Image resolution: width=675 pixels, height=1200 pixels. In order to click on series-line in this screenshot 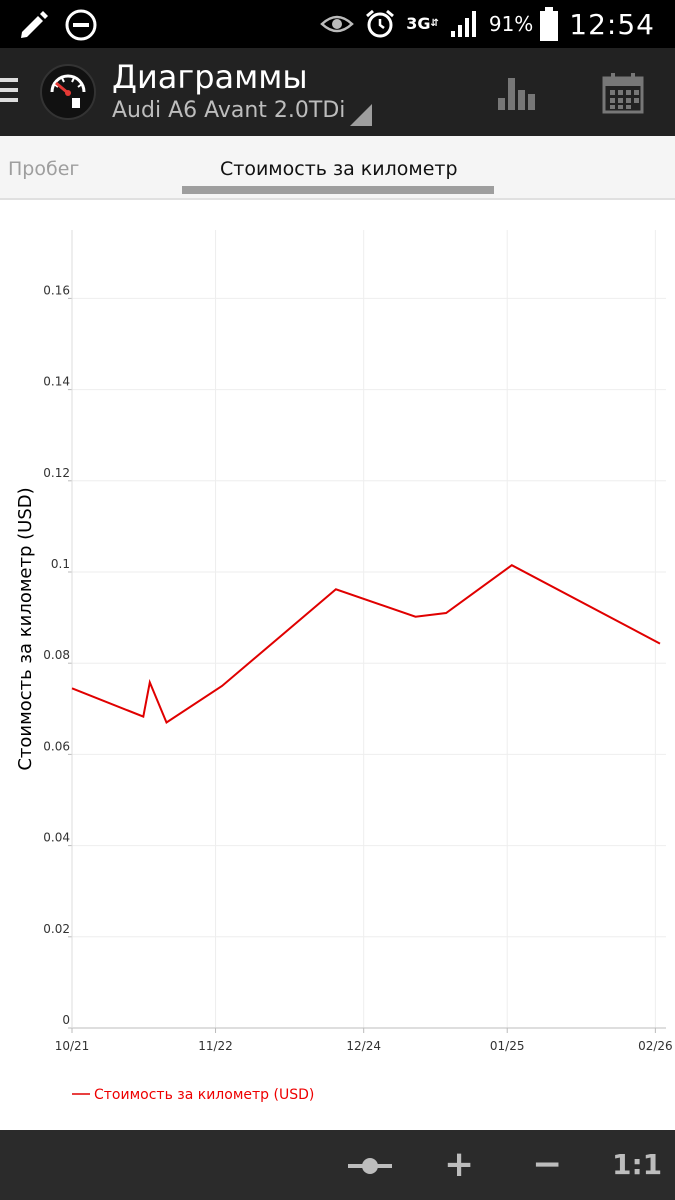, I will do `click(366, 644)`.